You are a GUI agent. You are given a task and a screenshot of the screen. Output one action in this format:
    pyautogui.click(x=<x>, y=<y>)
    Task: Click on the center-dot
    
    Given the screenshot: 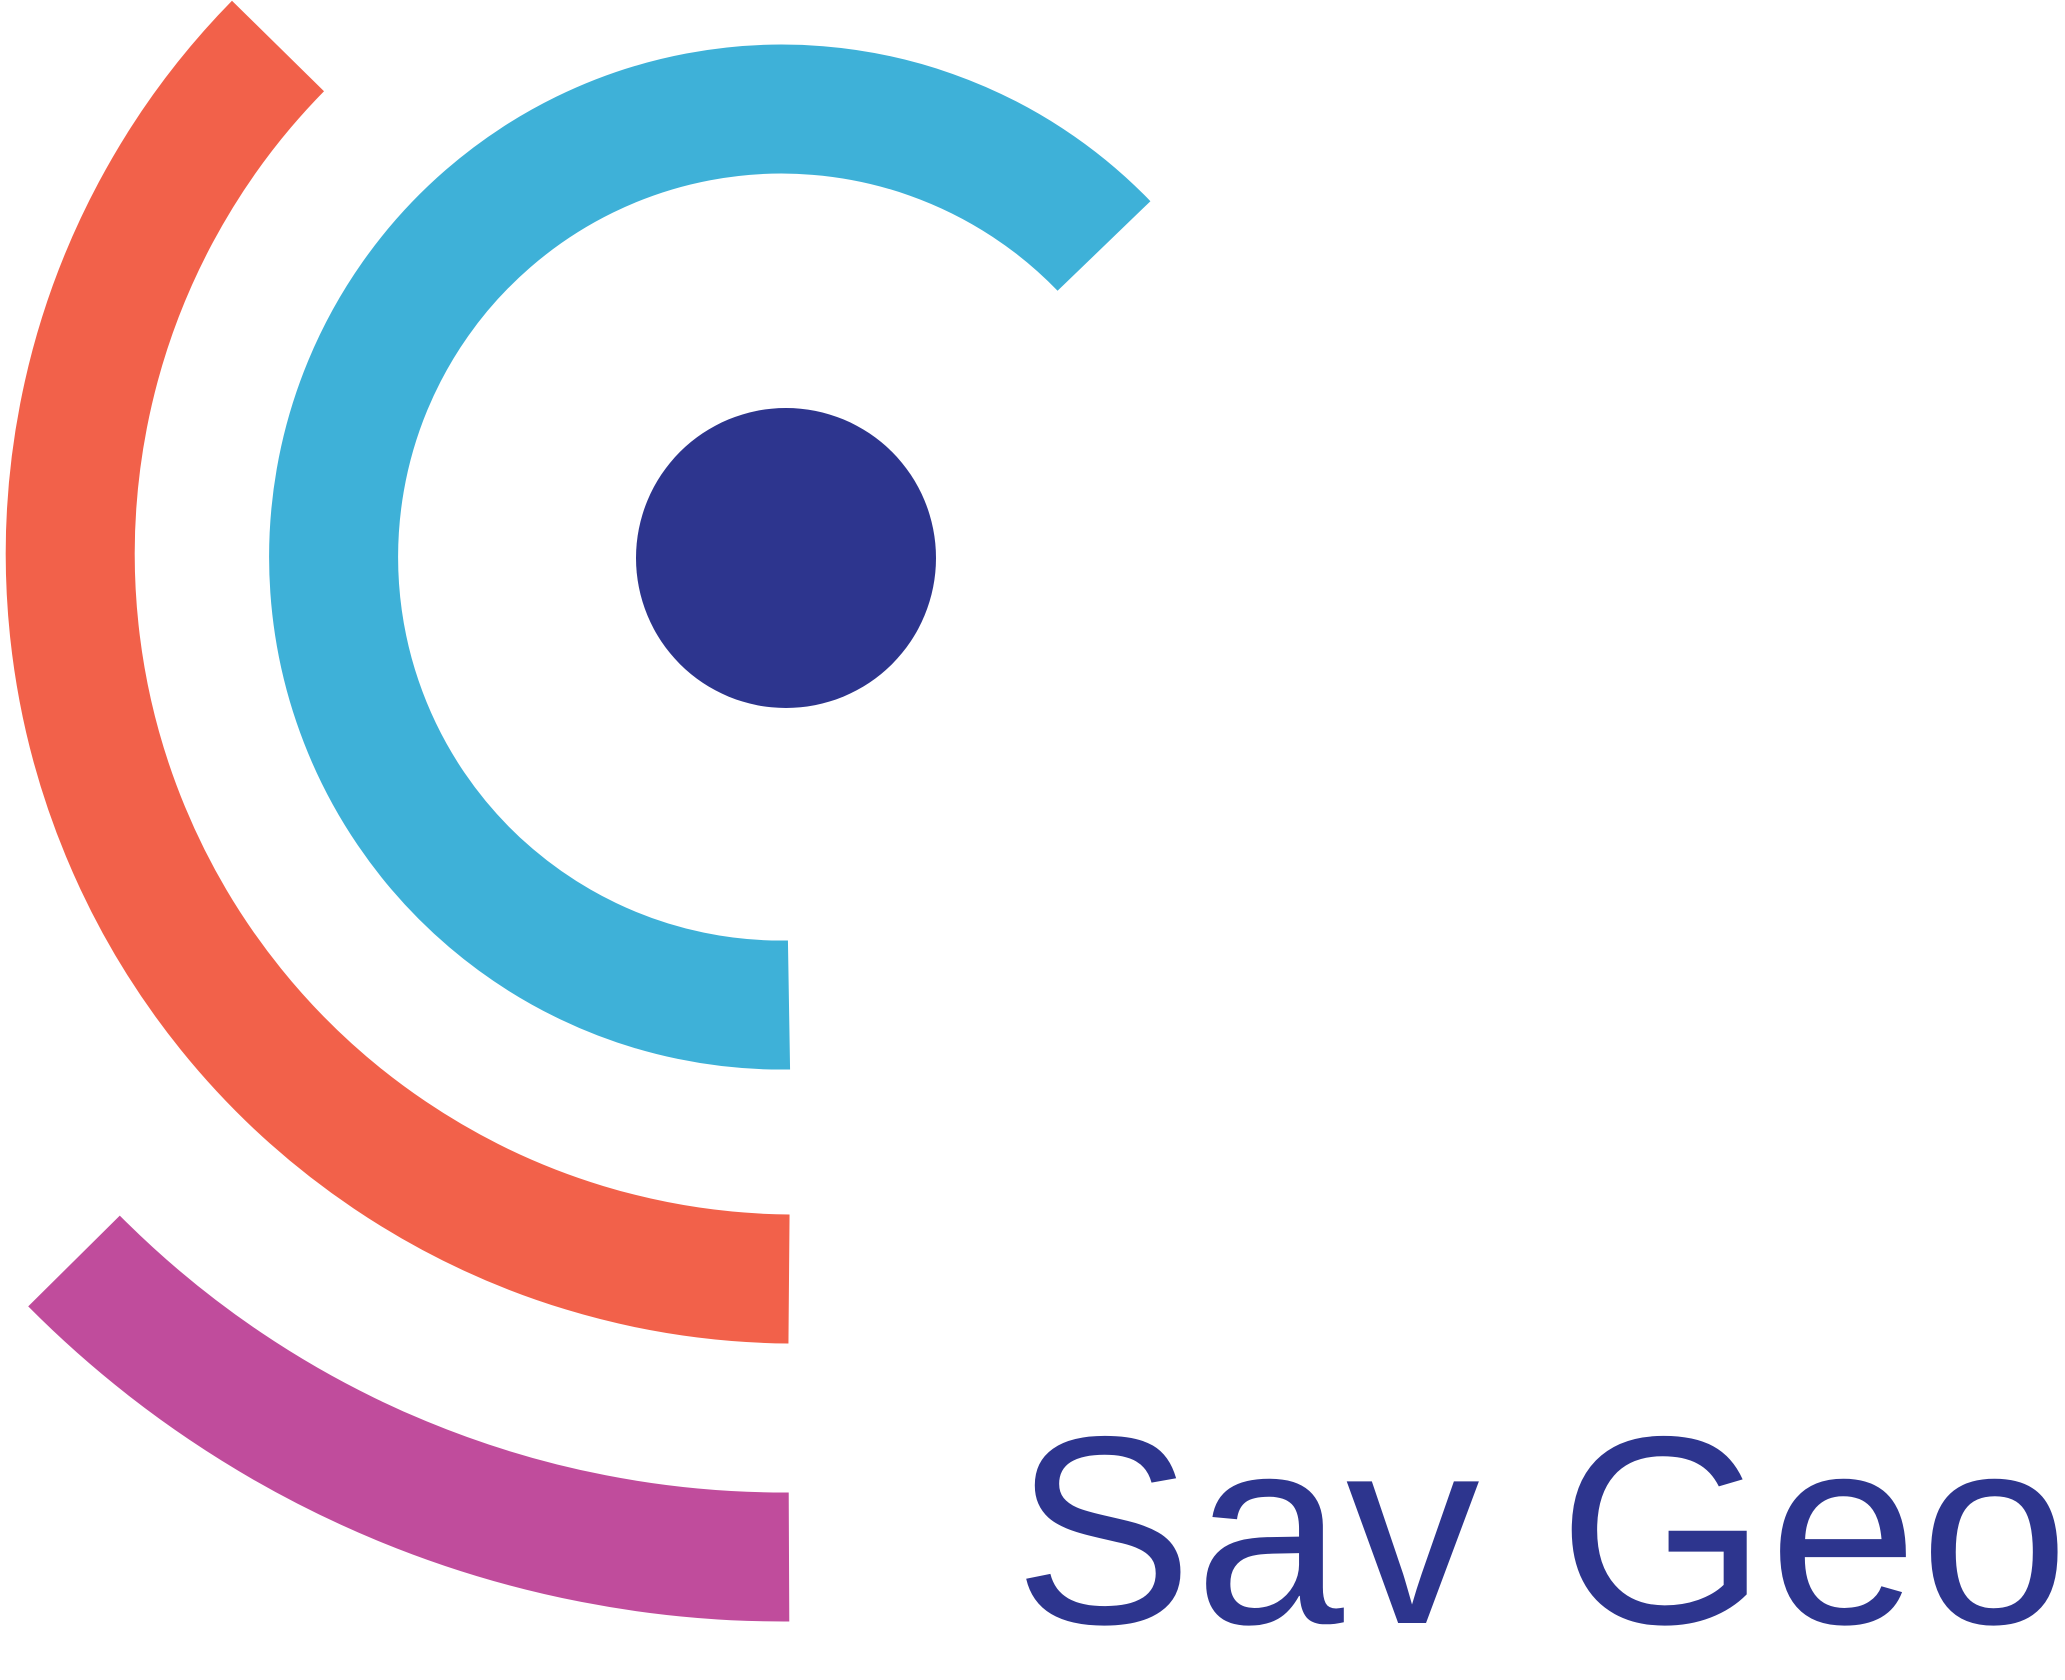 What is the action you would take?
    pyautogui.click(x=786, y=558)
    